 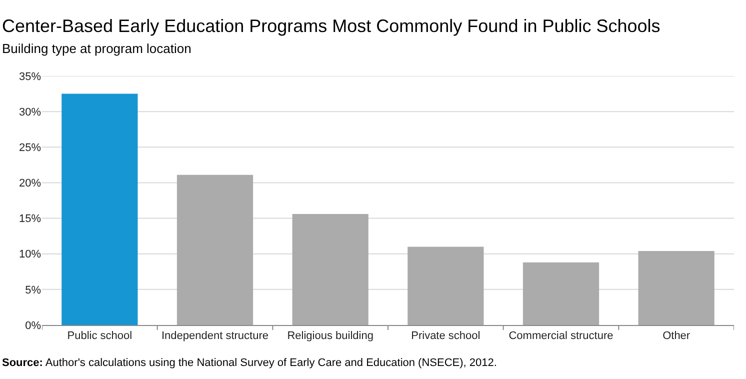 What do you see at coordinates (30, 76) in the screenshot?
I see `y-tick-label: 35%` at bounding box center [30, 76].